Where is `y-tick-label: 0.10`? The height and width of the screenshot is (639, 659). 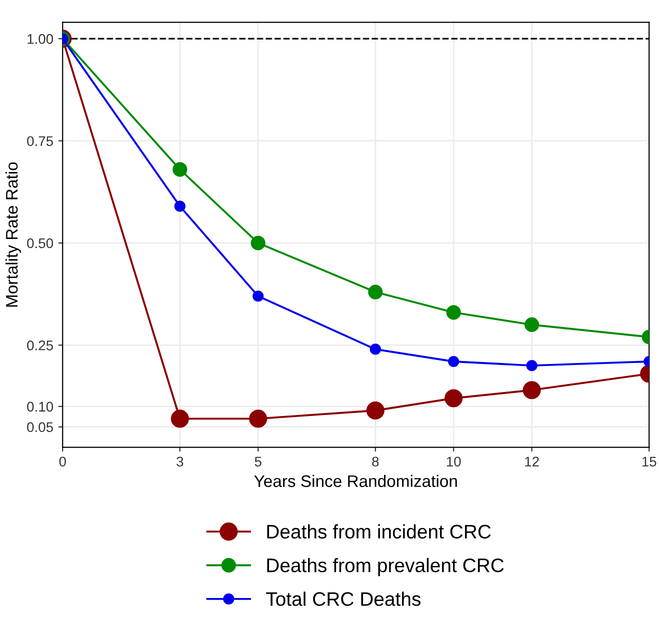
y-tick-label: 0.10 is located at coordinates (40, 407).